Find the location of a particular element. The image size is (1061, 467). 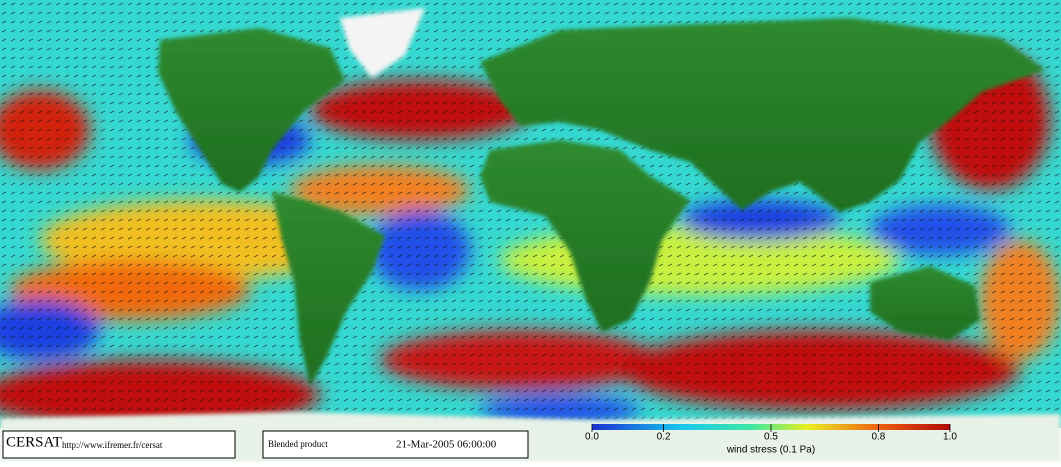

timestamp: 21-Mar-2005 06:00:00 is located at coordinates (446, 445).